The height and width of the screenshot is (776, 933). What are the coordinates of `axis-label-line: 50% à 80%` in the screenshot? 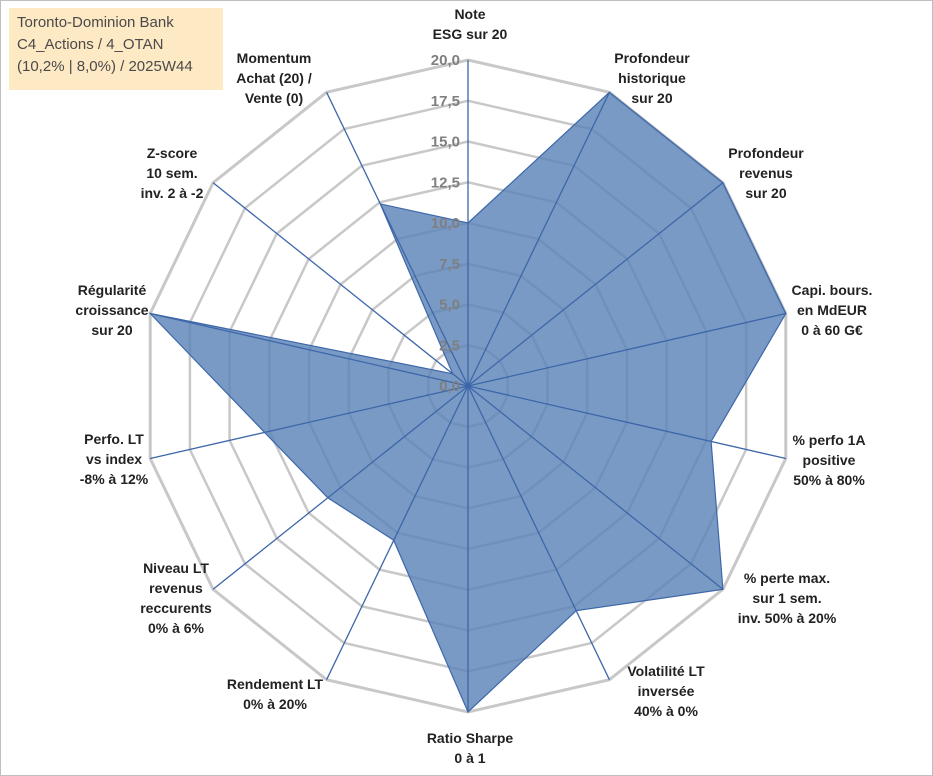 It's located at (829, 480).